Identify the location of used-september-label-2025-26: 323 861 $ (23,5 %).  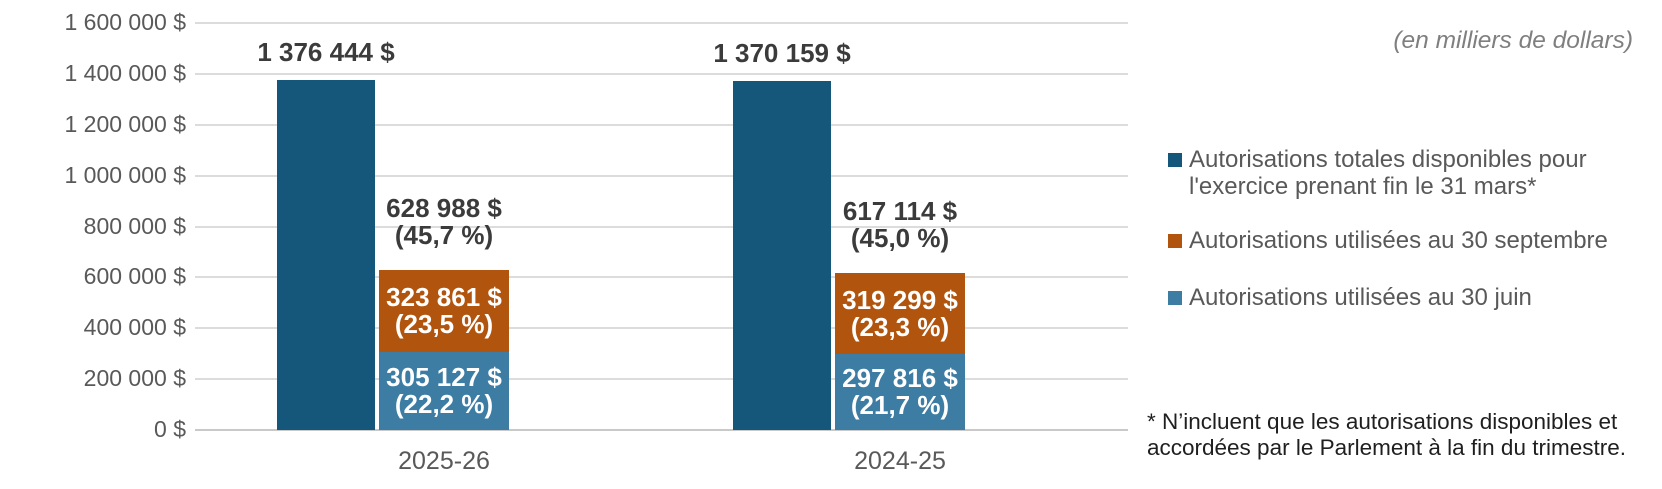
(444, 311).